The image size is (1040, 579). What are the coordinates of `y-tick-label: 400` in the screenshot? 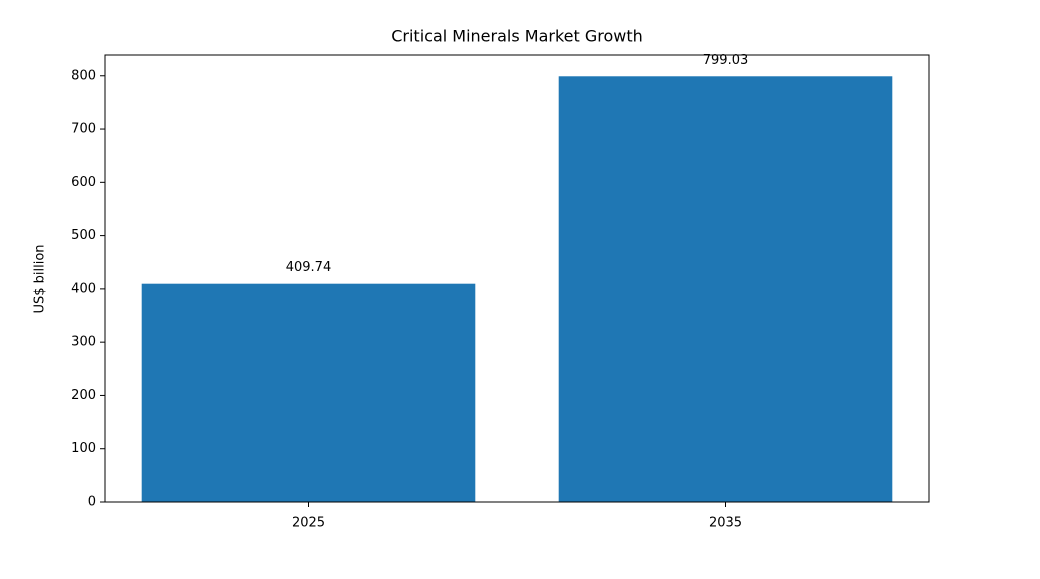 It's located at (83, 288).